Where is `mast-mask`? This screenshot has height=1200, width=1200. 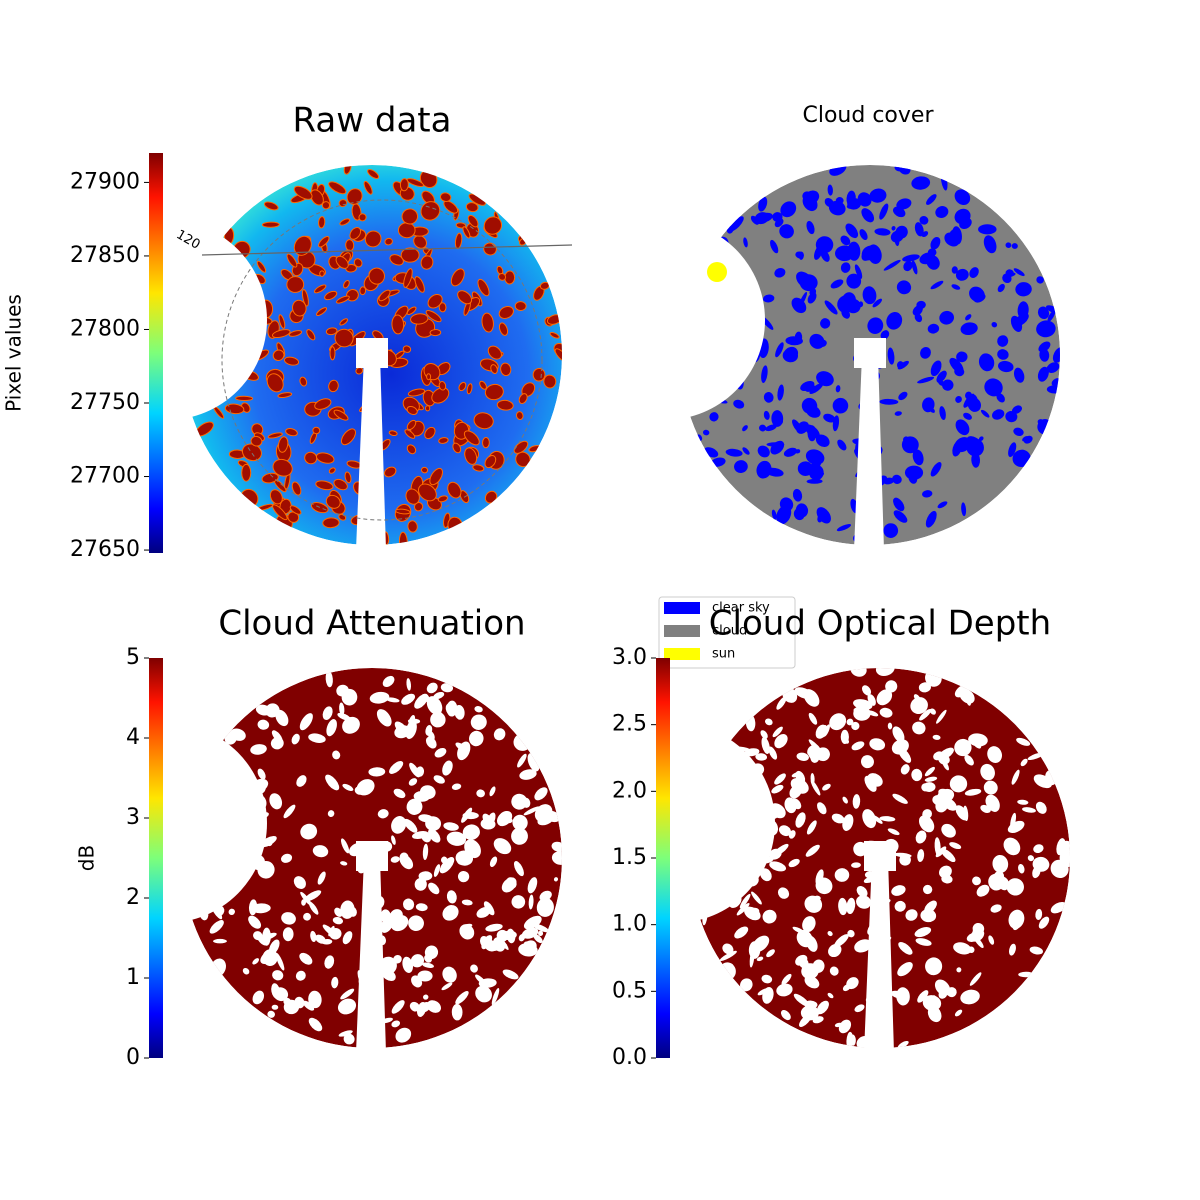
mast-mask is located at coordinates (869, 452).